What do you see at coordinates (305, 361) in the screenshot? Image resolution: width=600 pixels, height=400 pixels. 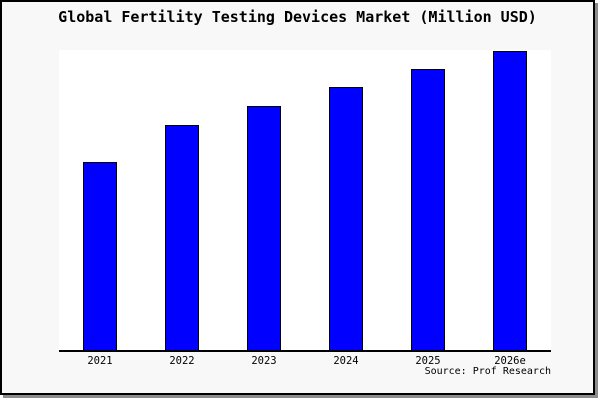 I see `x-axis-labels: 2021 2022 2023 2024 2025 2026e` at bounding box center [305, 361].